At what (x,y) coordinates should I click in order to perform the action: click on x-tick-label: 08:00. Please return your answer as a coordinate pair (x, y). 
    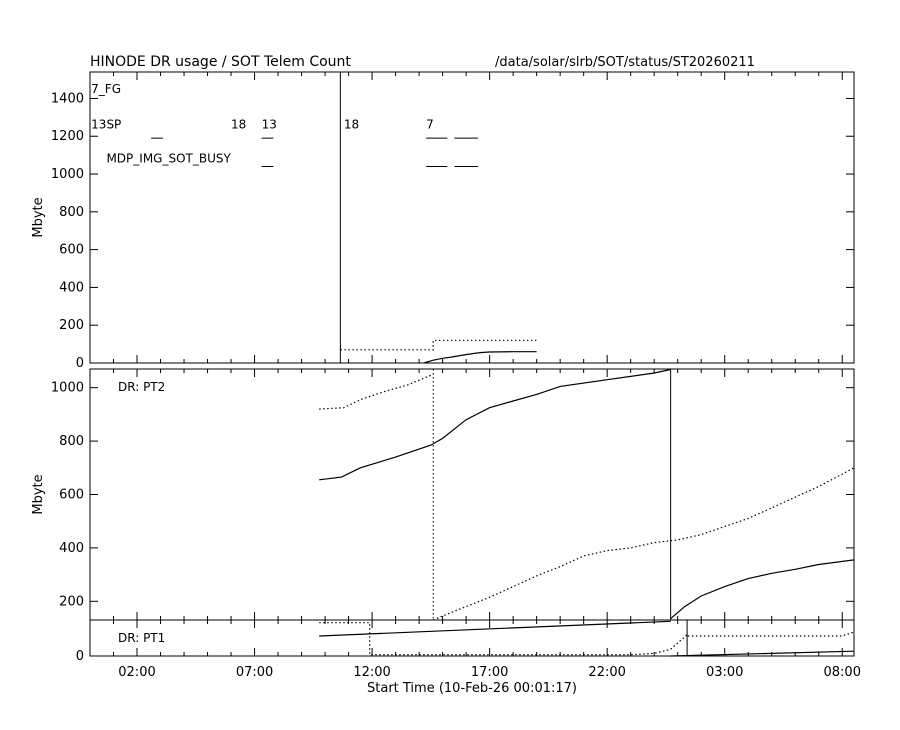
    Looking at the image, I should click on (842, 672).